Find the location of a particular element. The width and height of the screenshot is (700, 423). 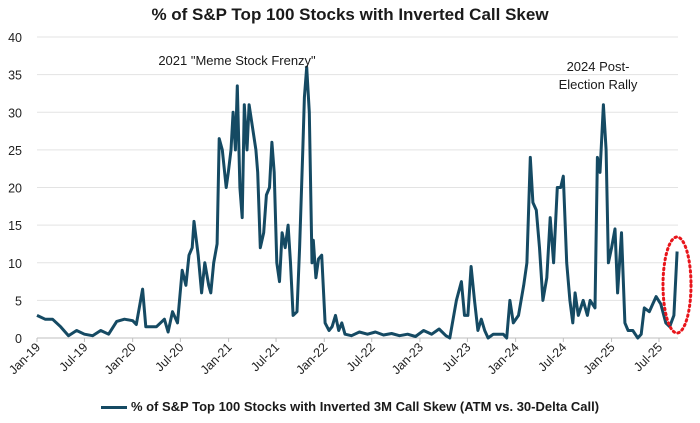

x-tick-label: Jan-21 is located at coordinates (216, 358).